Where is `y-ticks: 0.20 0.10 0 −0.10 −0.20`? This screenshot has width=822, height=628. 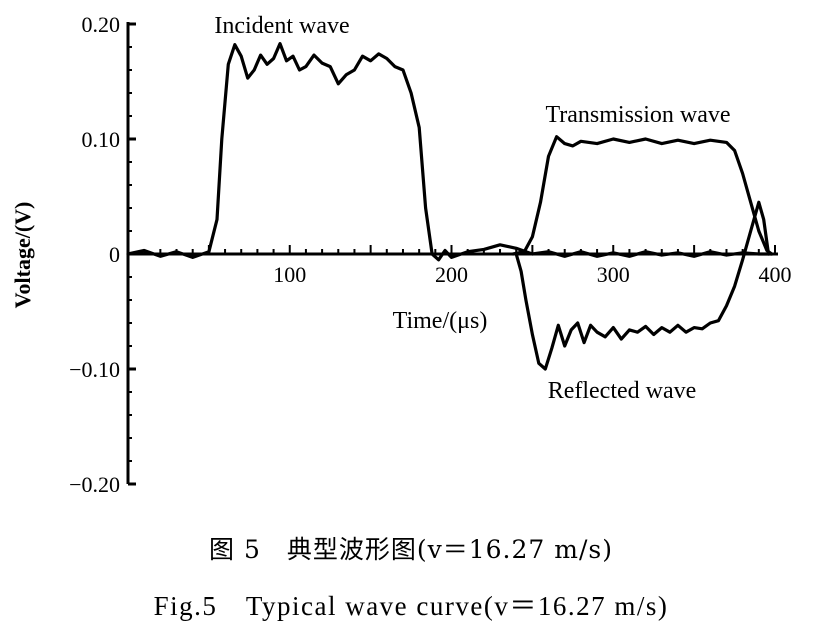 y-ticks: 0.20 0.10 0 −0.10 −0.20 is located at coordinates (102, 254).